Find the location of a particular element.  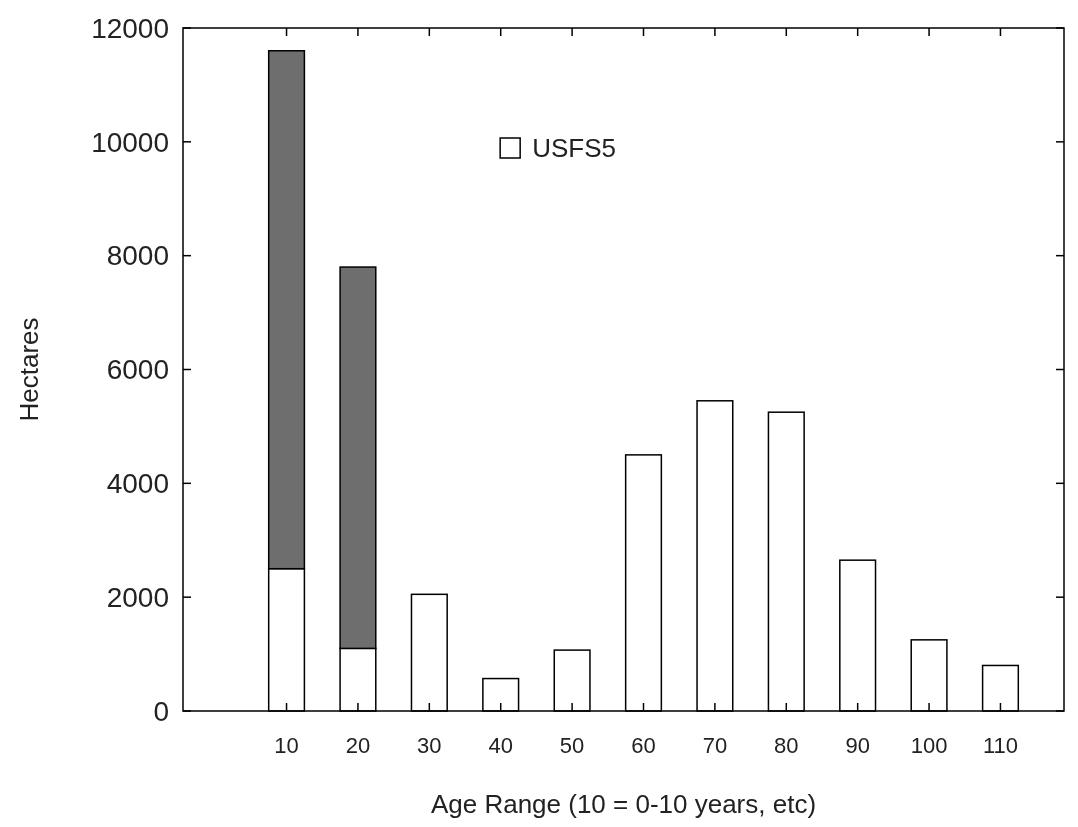

x-tick-label: 30 is located at coordinates (429, 745).